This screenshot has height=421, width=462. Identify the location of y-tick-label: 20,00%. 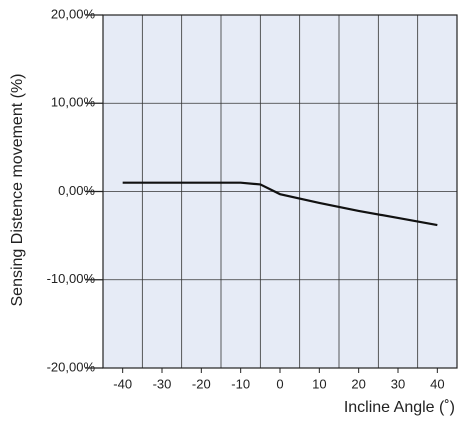
(73, 13).